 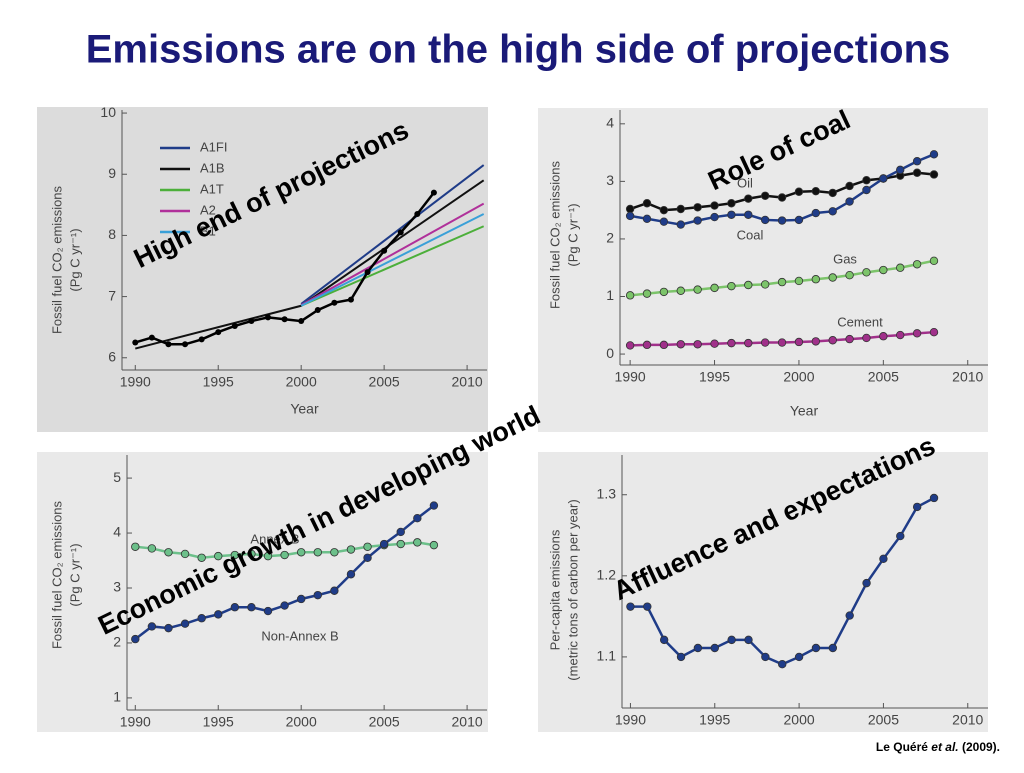 I want to click on x-tick-label: 1990, so click(x=630, y=720).